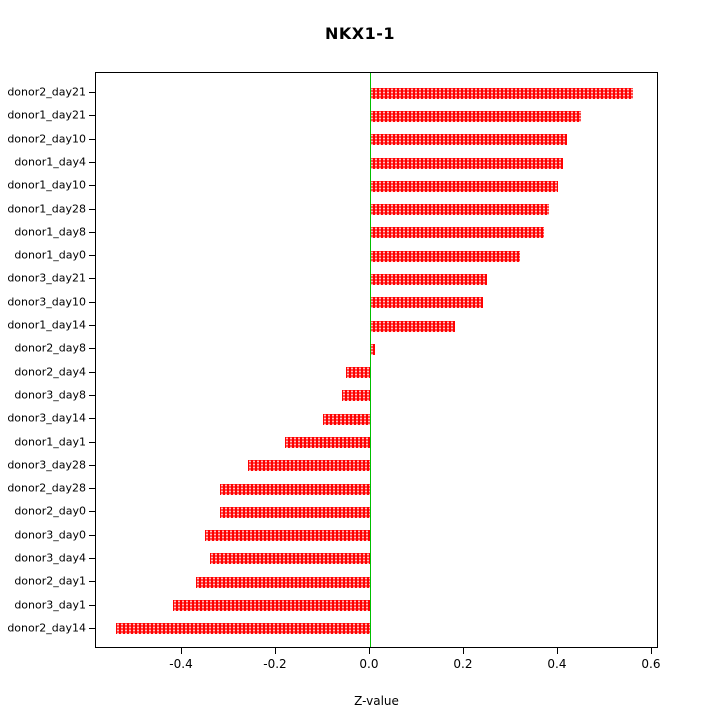  What do you see at coordinates (50, 372) in the screenshot?
I see `y-tick-label: donor2_day4` at bounding box center [50, 372].